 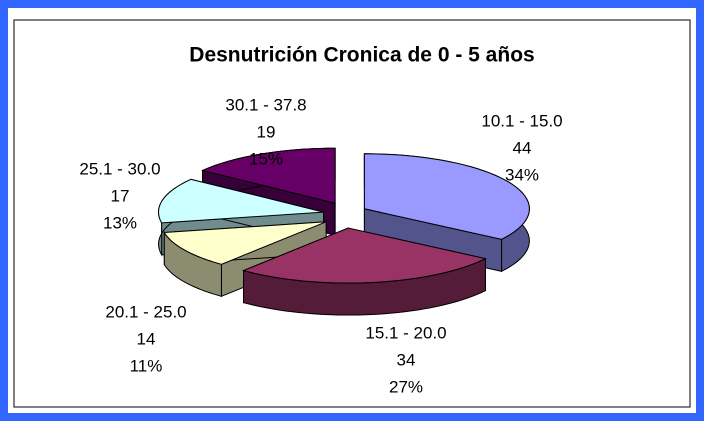 I want to click on data-label-category: 10.1 - 15.0, so click(x=521, y=120).